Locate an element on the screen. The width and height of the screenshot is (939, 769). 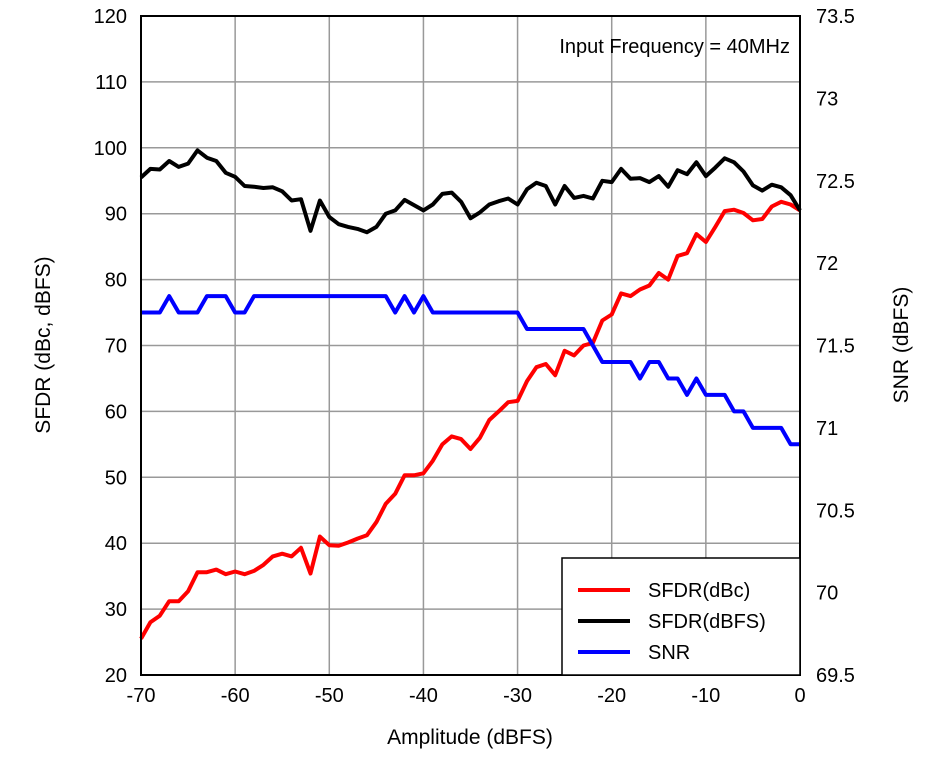
y-tick-label: 100 is located at coordinates (110, 149).